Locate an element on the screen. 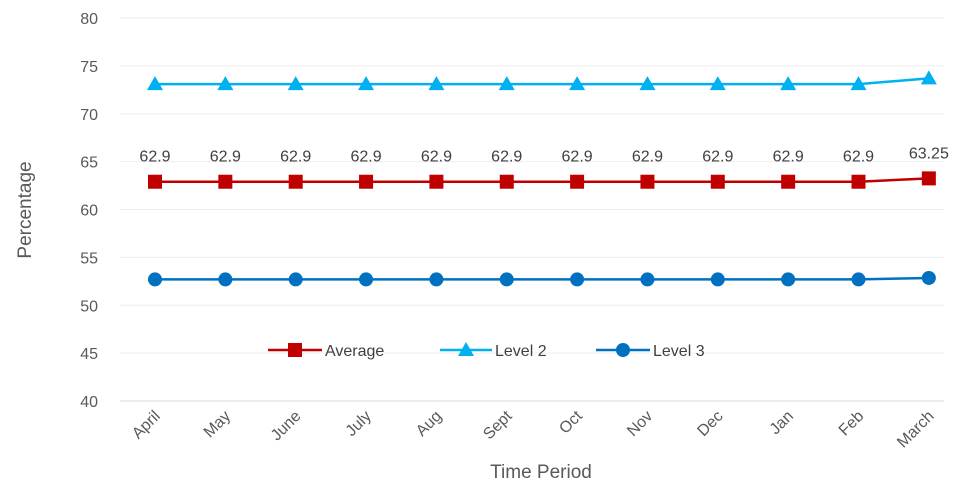 This screenshot has height=481, width=954. y-tick-label: 60 is located at coordinates (89, 211).